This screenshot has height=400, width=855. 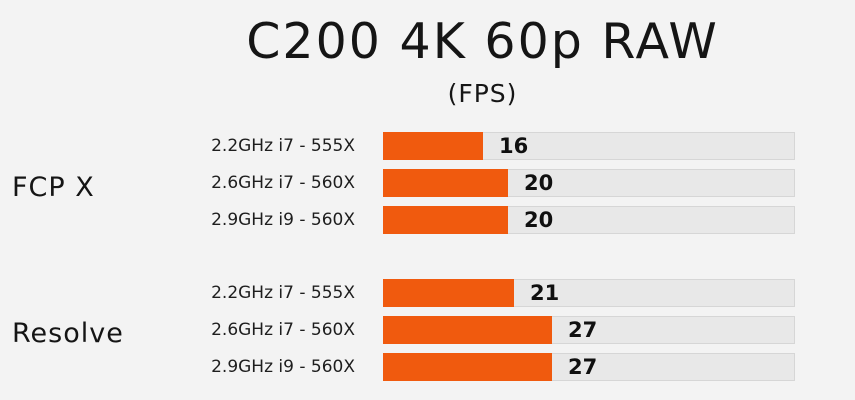 What do you see at coordinates (514, 146) in the screenshot?
I see `data-label: 16` at bounding box center [514, 146].